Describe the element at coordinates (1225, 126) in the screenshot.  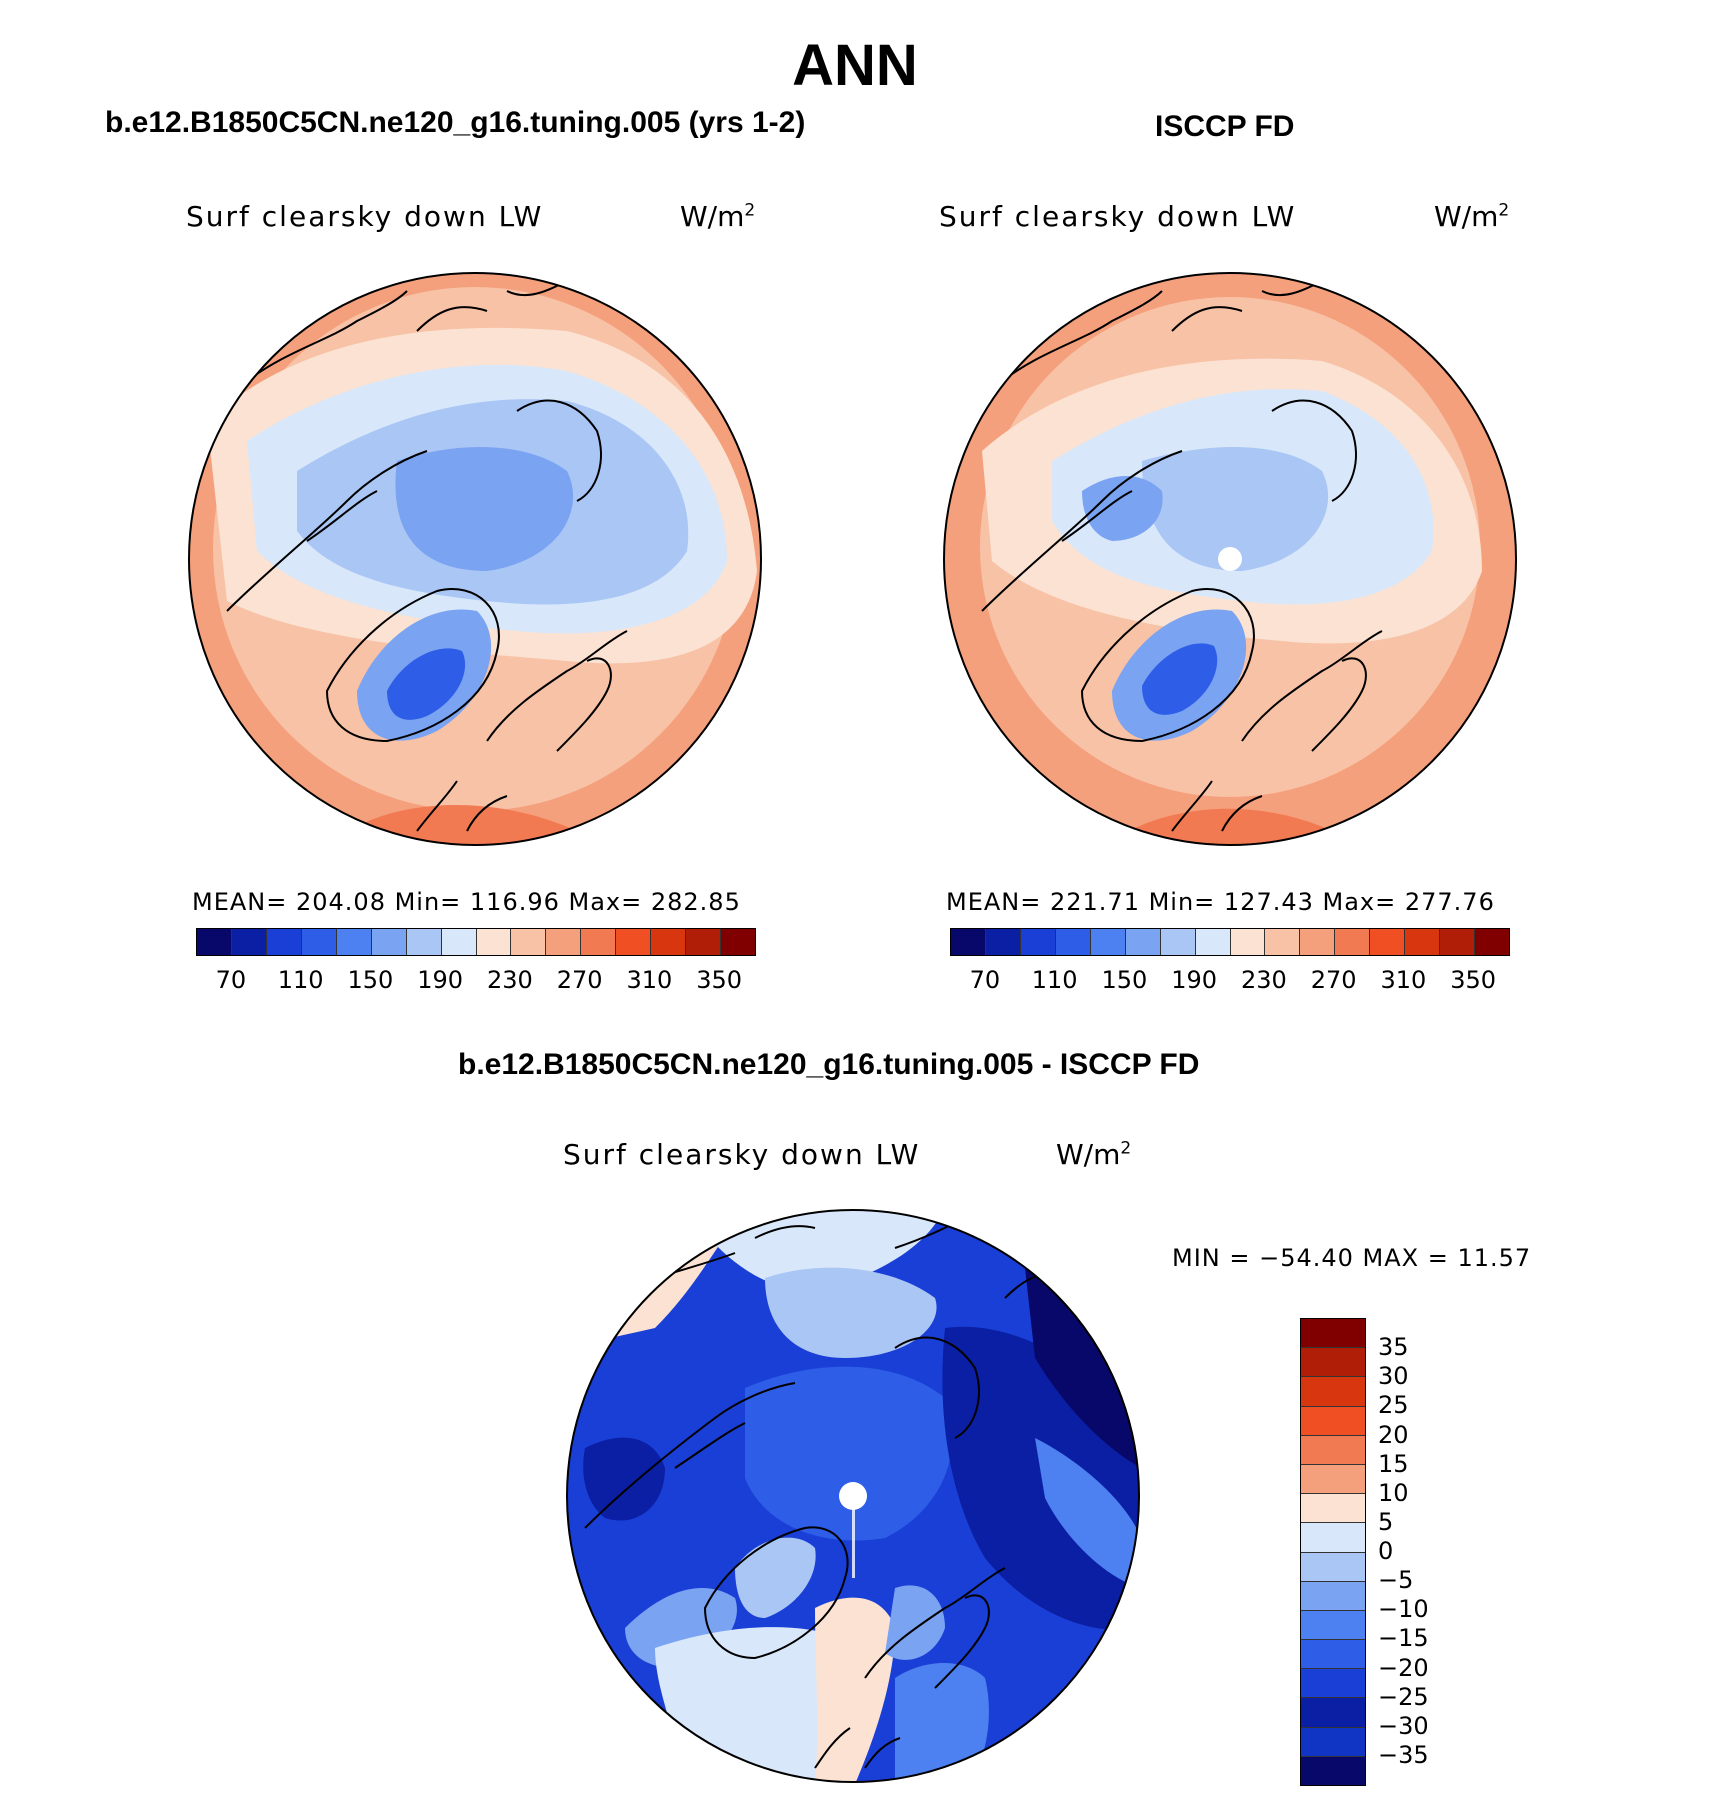
I see `top-right-panel-title: ISCCP FD` at that location.